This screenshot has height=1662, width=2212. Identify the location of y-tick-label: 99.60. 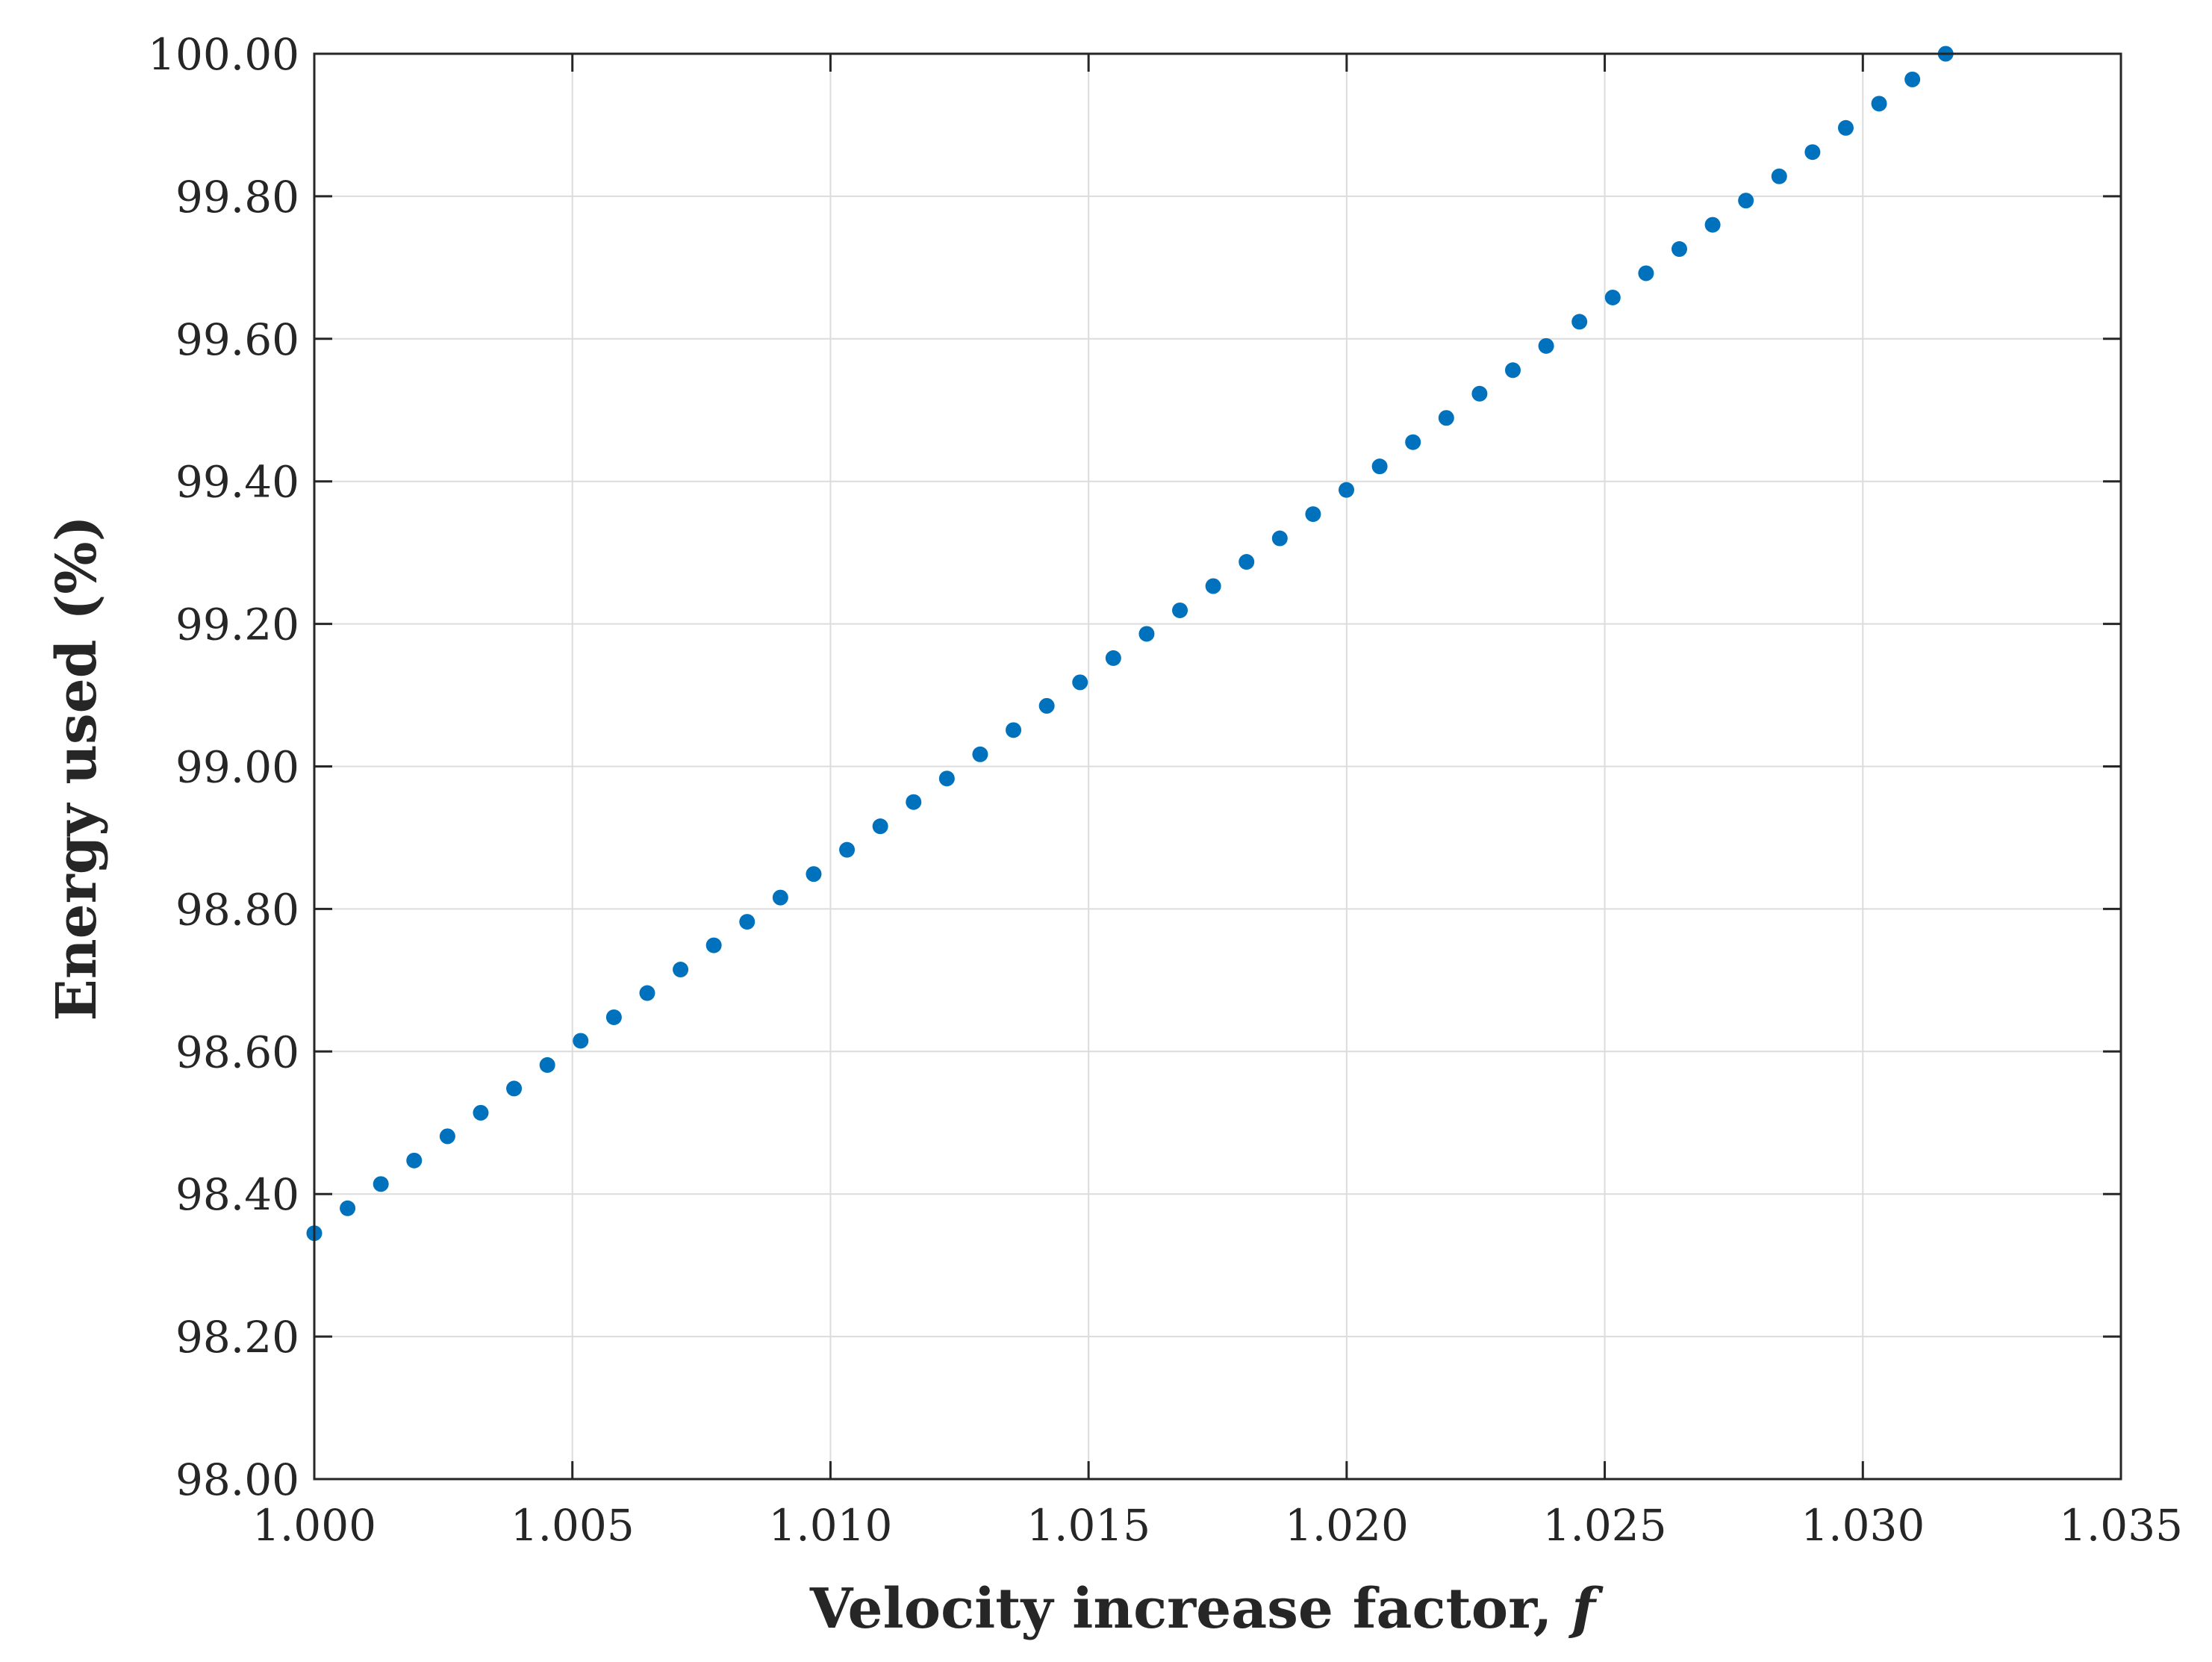
(237, 339).